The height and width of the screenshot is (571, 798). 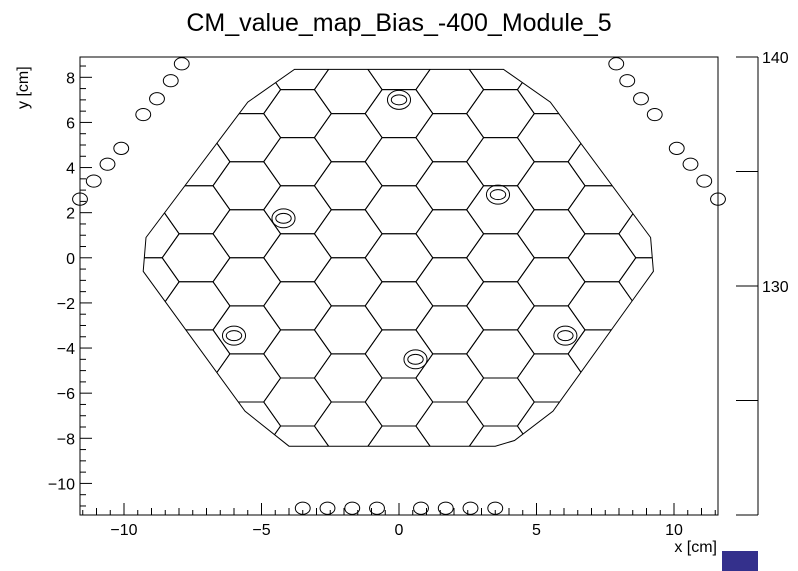 I want to click on x-tick-label: 0, so click(x=399, y=530).